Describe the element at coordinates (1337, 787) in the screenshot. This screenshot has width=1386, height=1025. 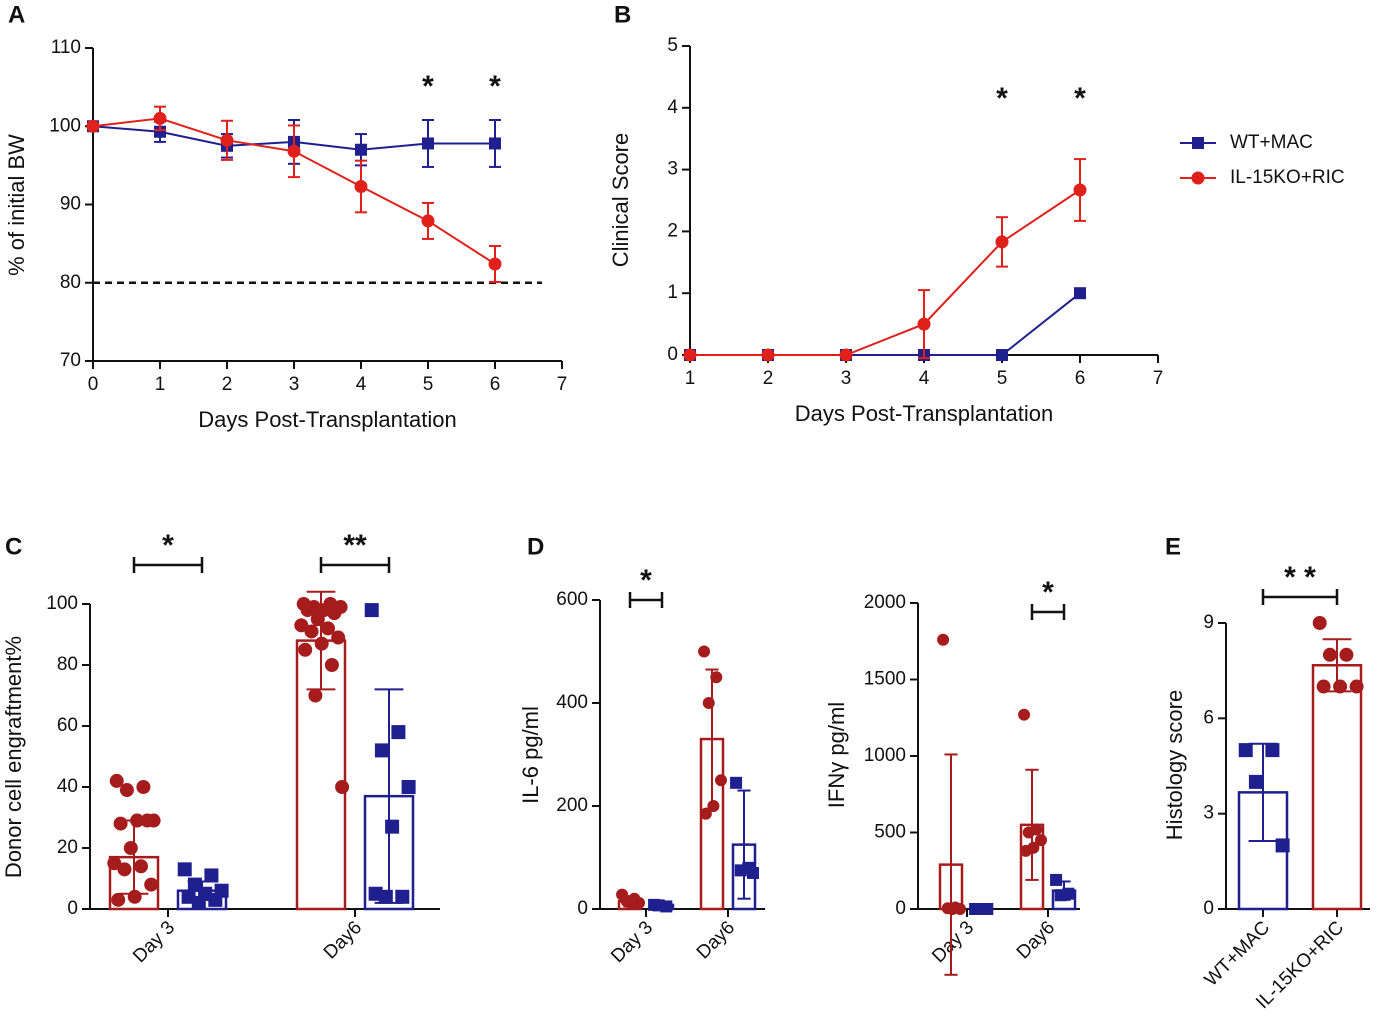
I see `bar` at that location.